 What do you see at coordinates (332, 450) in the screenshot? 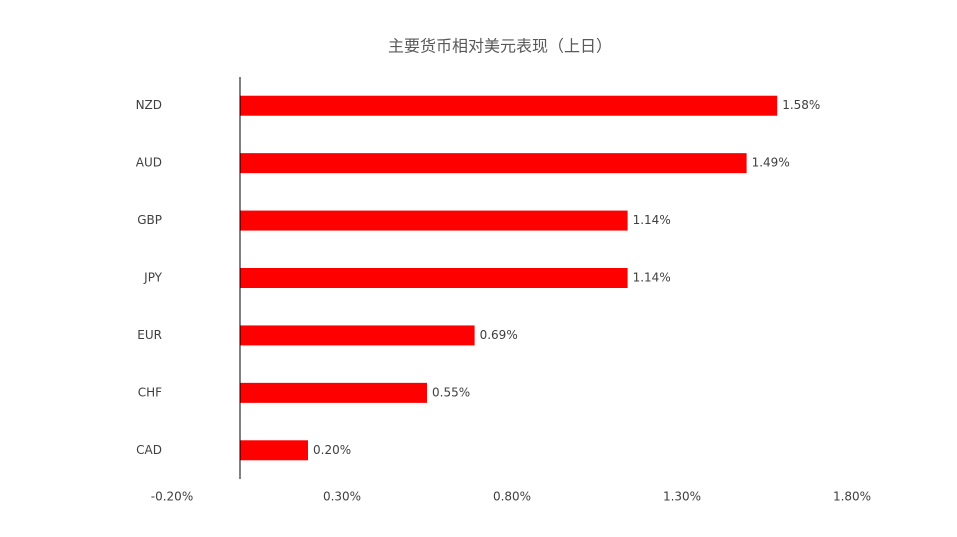
I see `data-label: 0.20%` at bounding box center [332, 450].